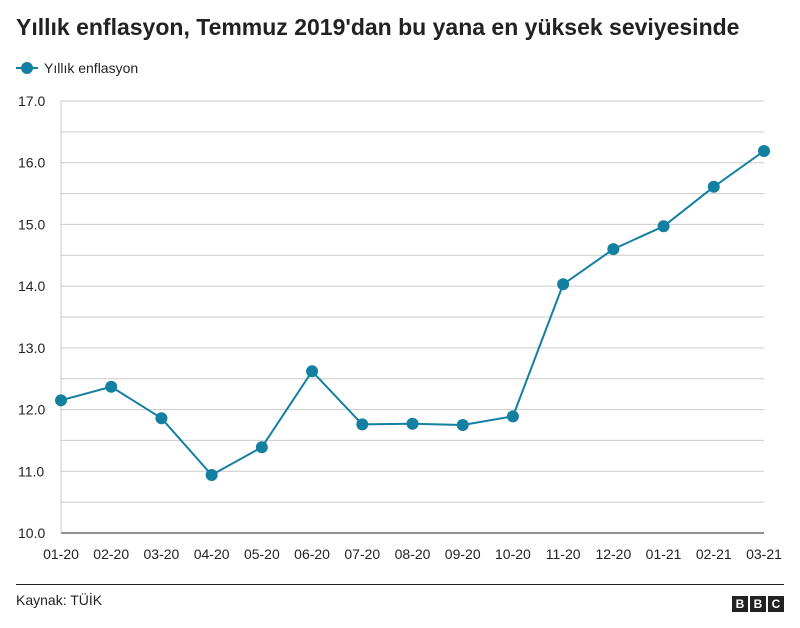 The image size is (800, 628). Describe the element at coordinates (513, 554) in the screenshot. I see `x-tick-label: 10-20` at that location.